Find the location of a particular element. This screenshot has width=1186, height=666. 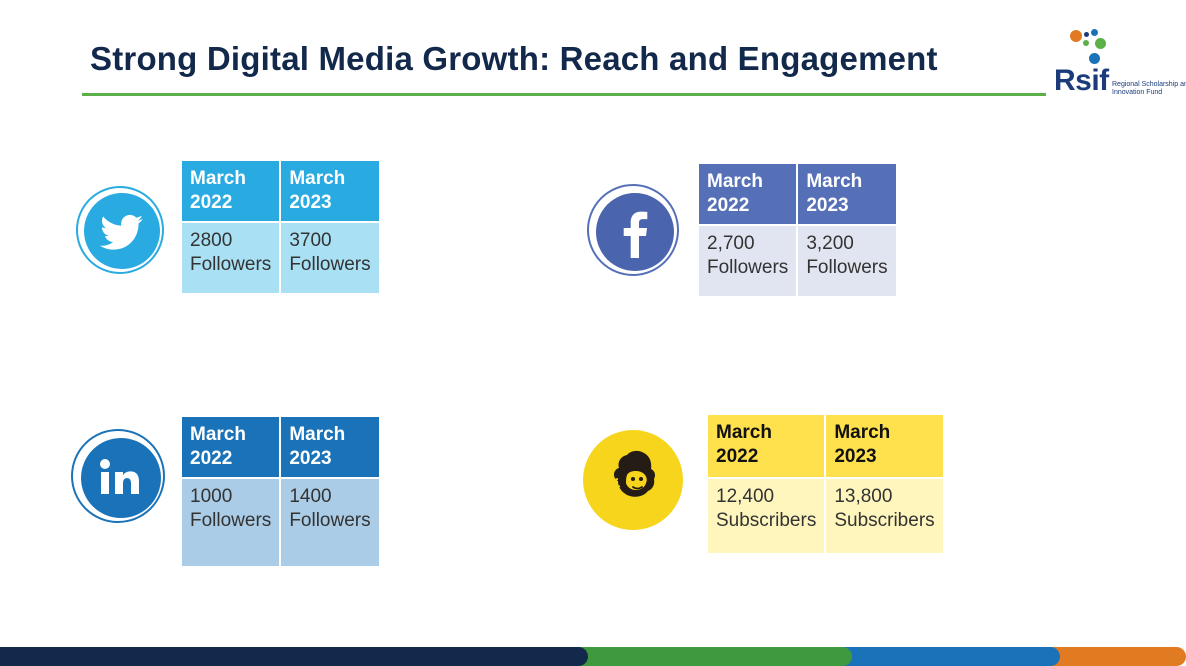

facebook-header-march-2022: March 2022 is located at coordinates (748, 194).